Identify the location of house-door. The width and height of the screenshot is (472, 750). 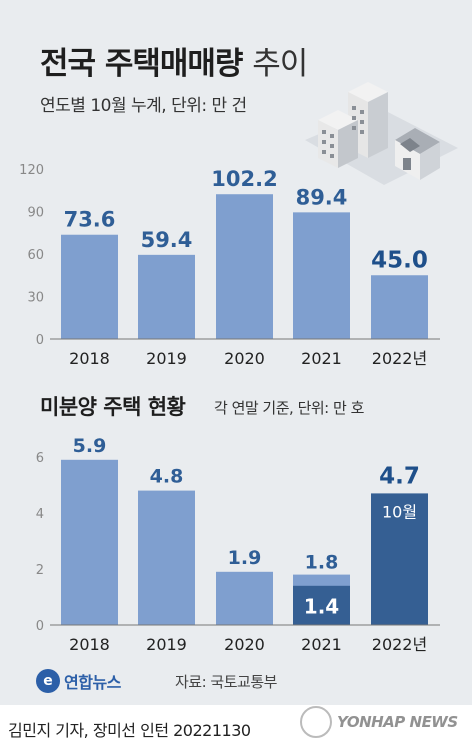
(407, 164).